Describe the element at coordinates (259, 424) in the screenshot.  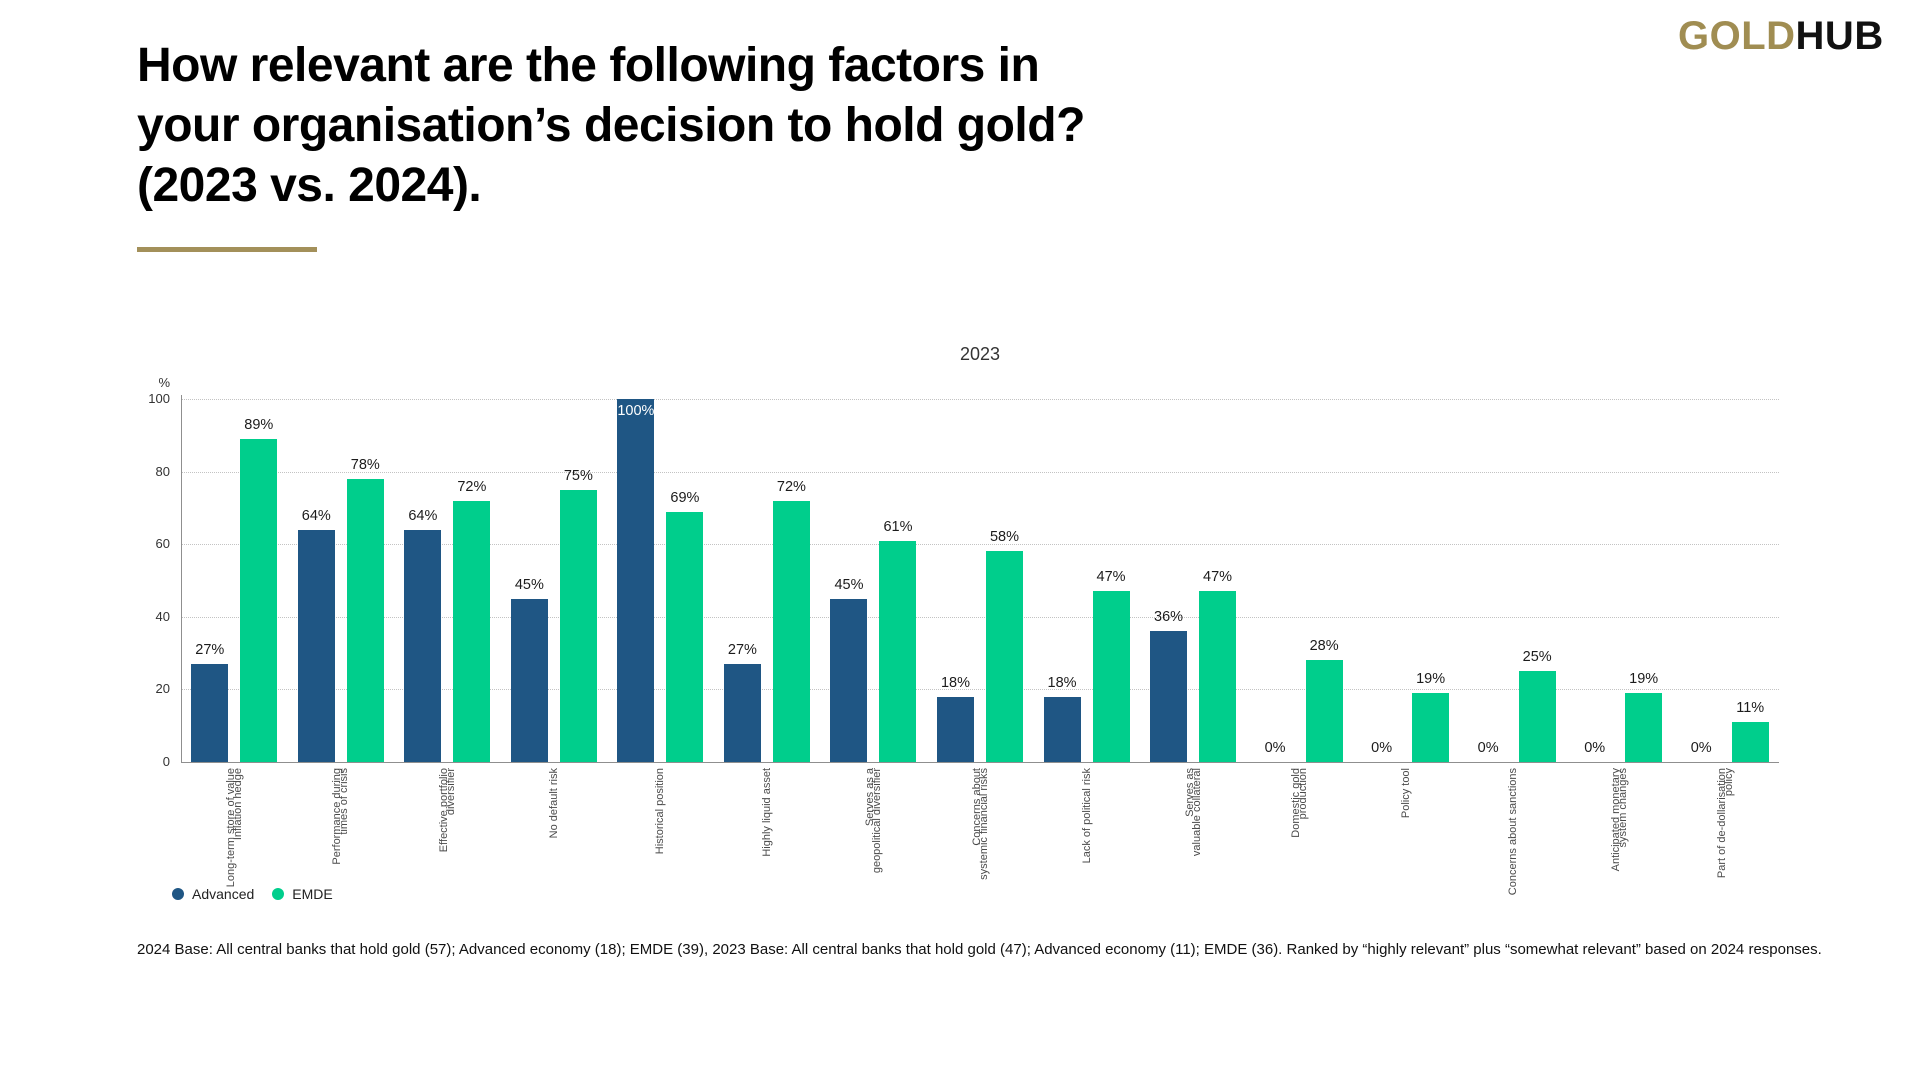
I see `bar-value-label-emde-1: 89%` at that location.